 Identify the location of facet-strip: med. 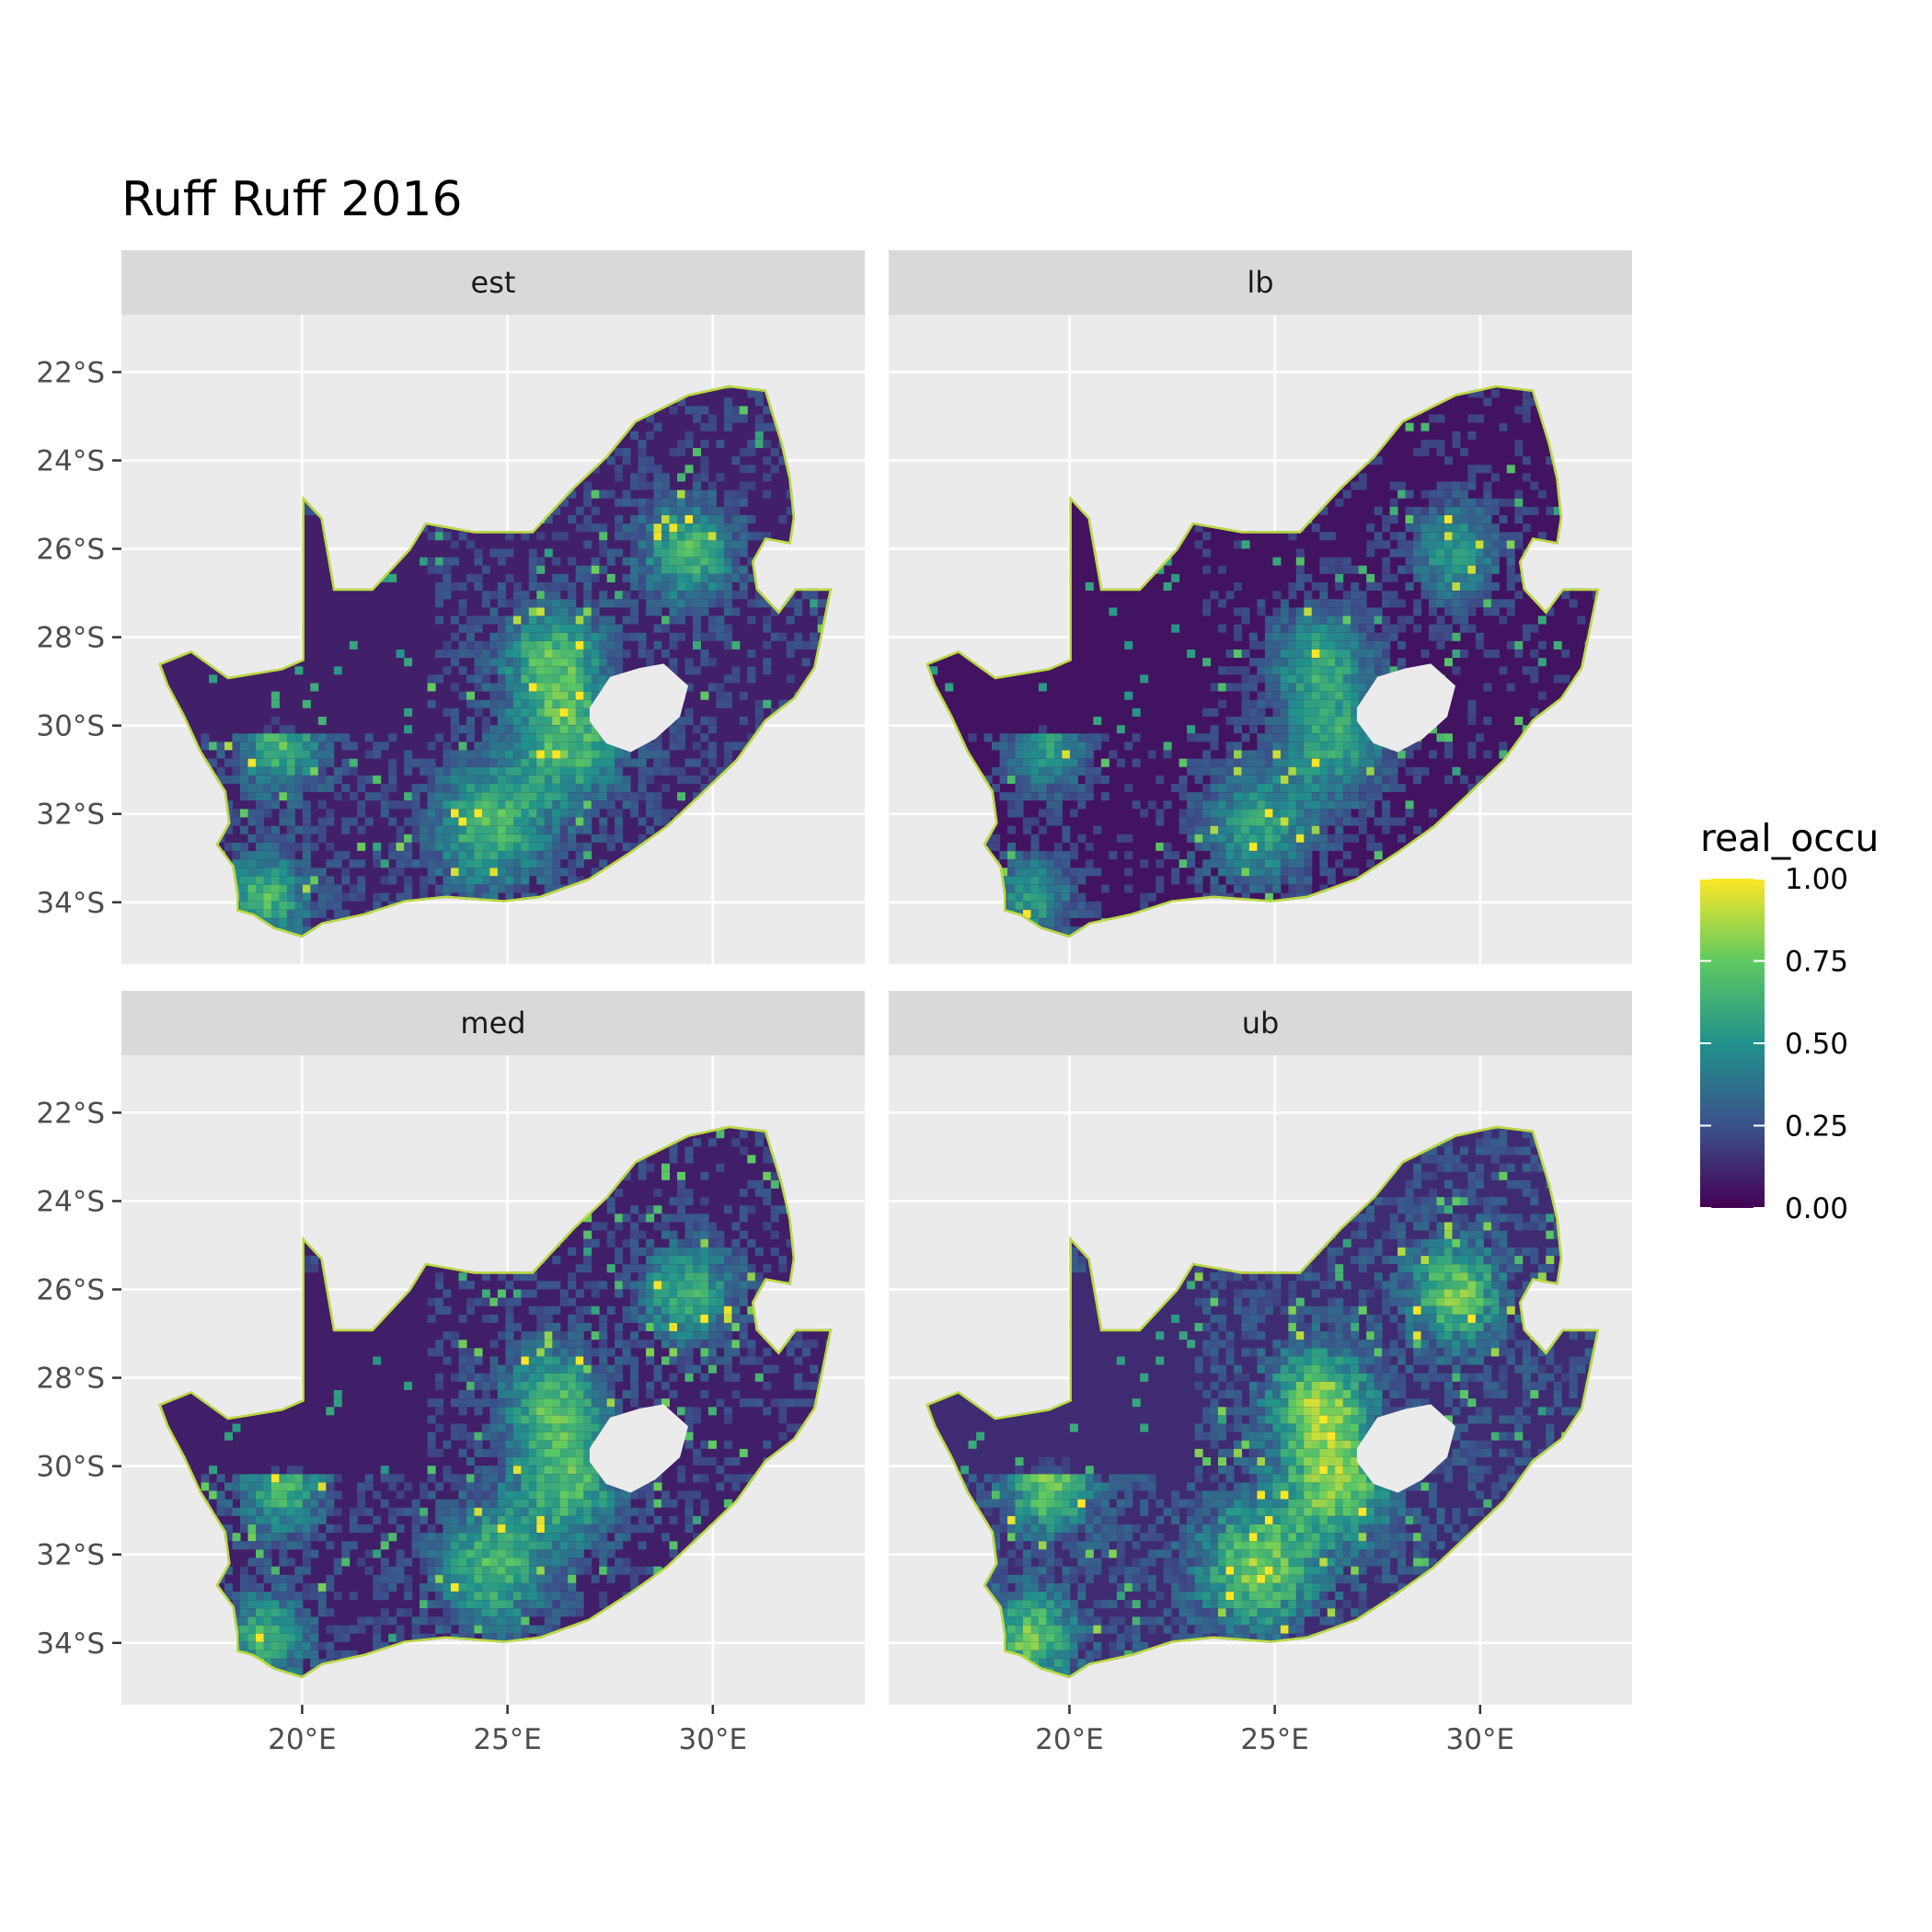
(493, 1023).